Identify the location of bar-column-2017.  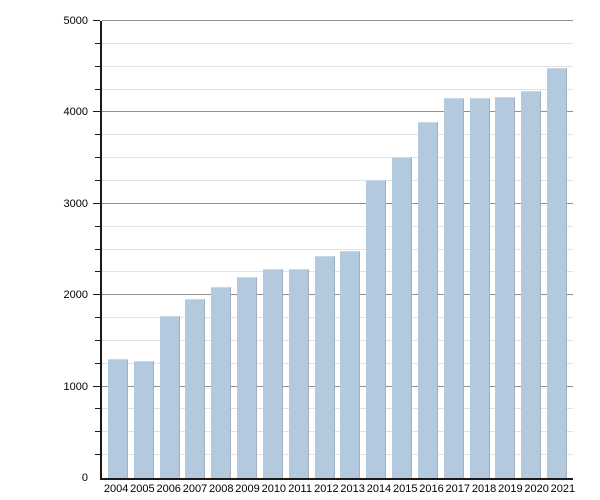
(454, 249).